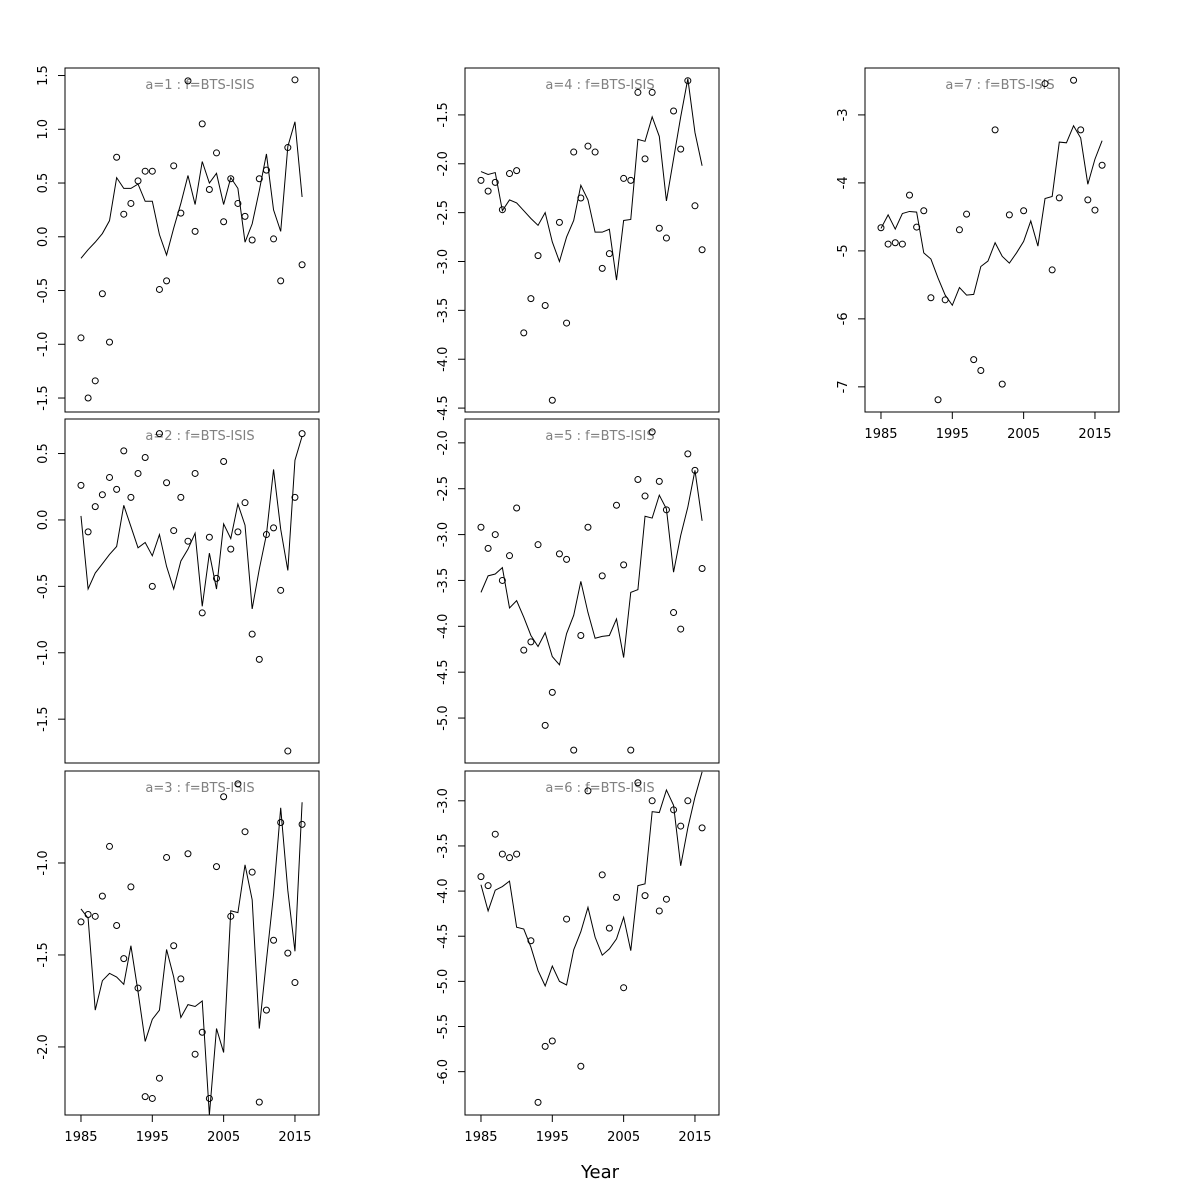 This screenshot has height=1200, width=1200. I want to click on y-tick-label: -0.5, so click(43, 586).